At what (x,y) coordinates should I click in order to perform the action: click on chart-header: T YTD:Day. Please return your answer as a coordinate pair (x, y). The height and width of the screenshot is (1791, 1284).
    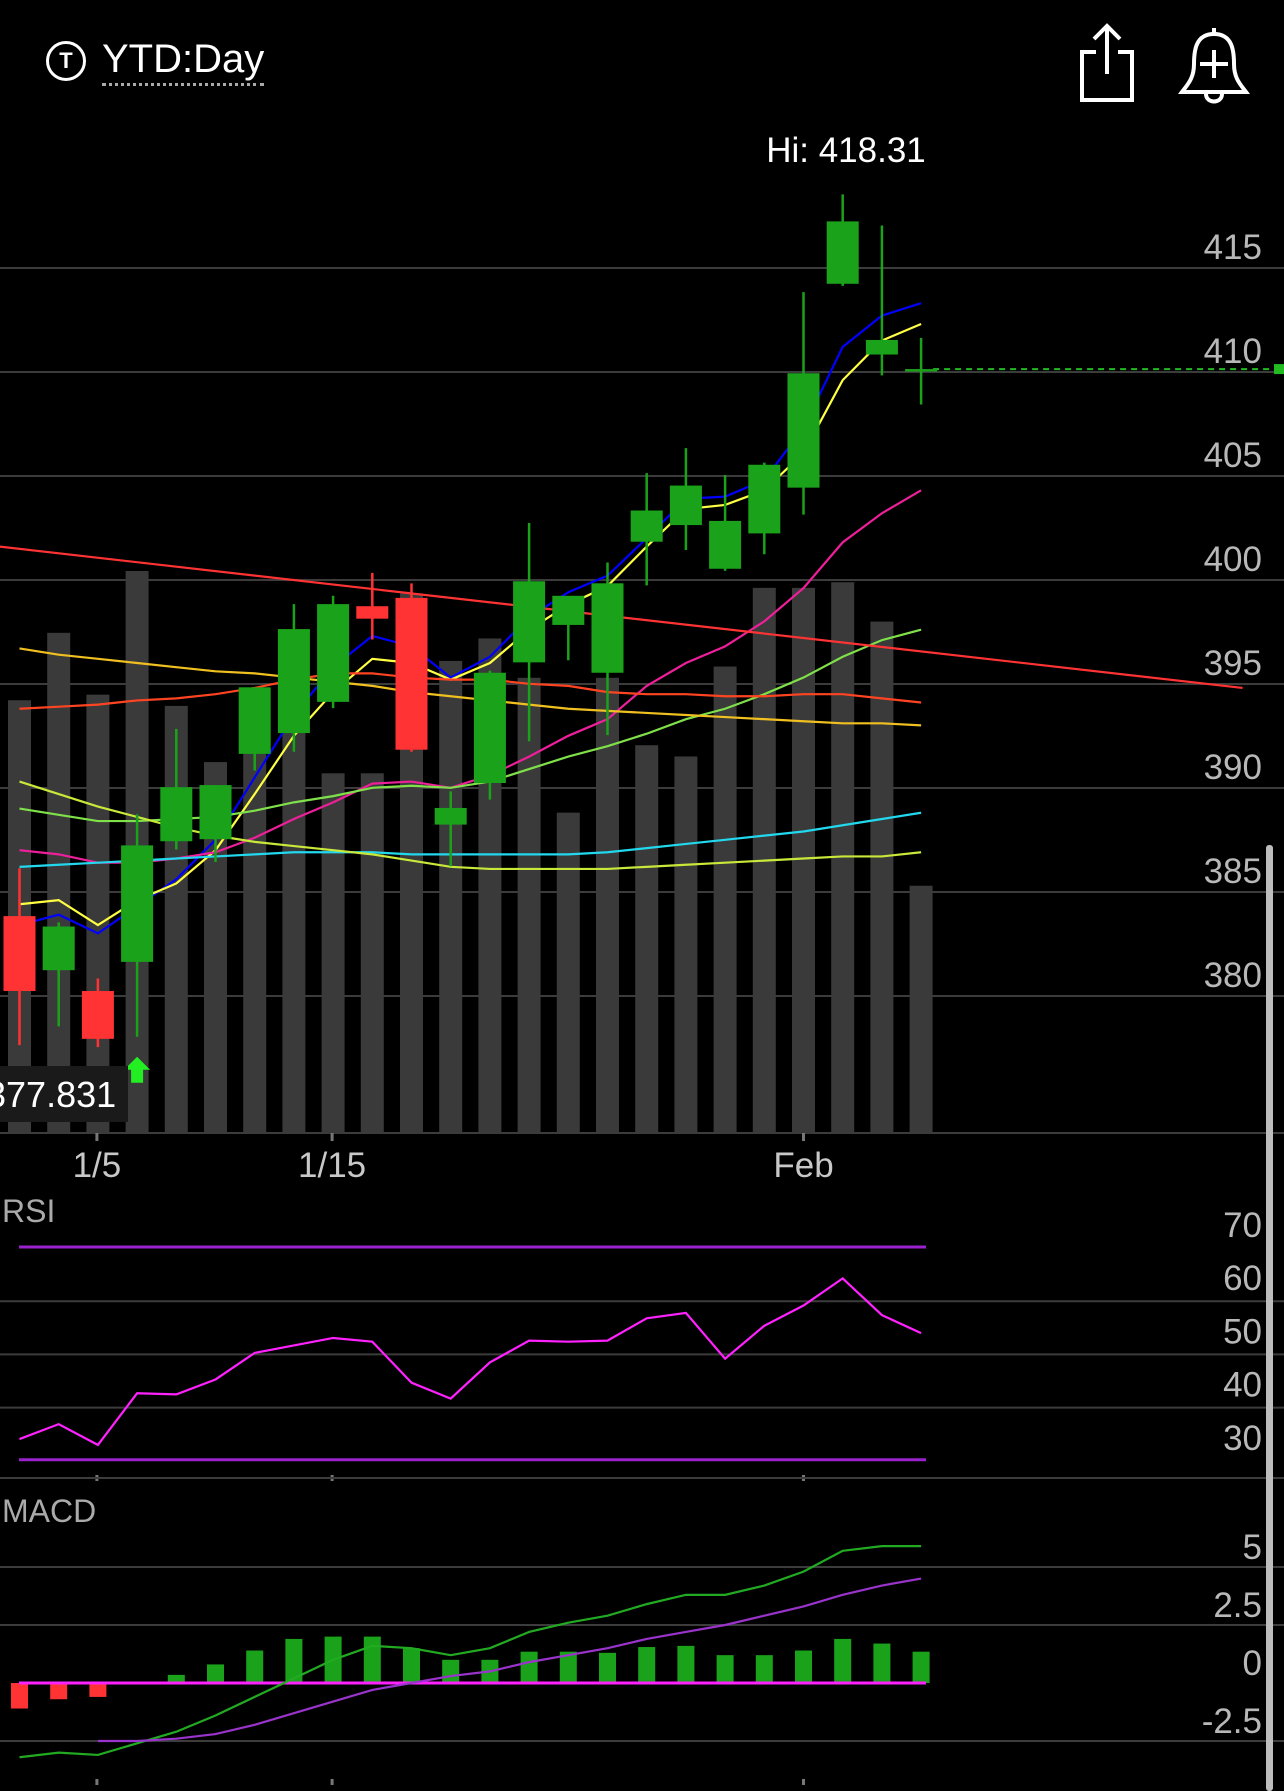
    Looking at the image, I should click on (642, 60).